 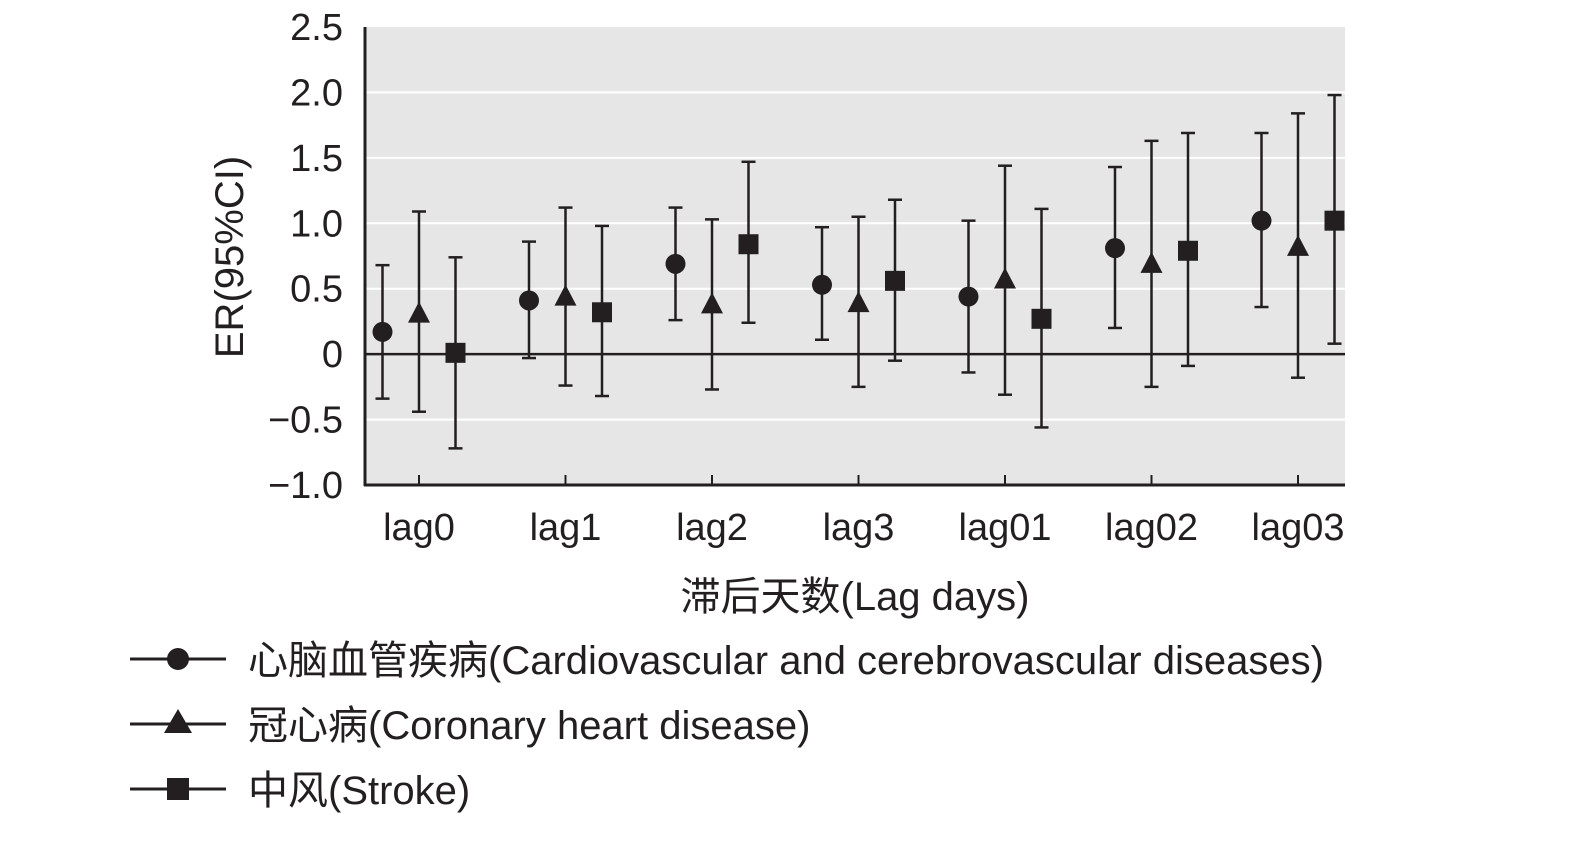 I want to click on x-tick-label: lag03, so click(x=1298, y=528).